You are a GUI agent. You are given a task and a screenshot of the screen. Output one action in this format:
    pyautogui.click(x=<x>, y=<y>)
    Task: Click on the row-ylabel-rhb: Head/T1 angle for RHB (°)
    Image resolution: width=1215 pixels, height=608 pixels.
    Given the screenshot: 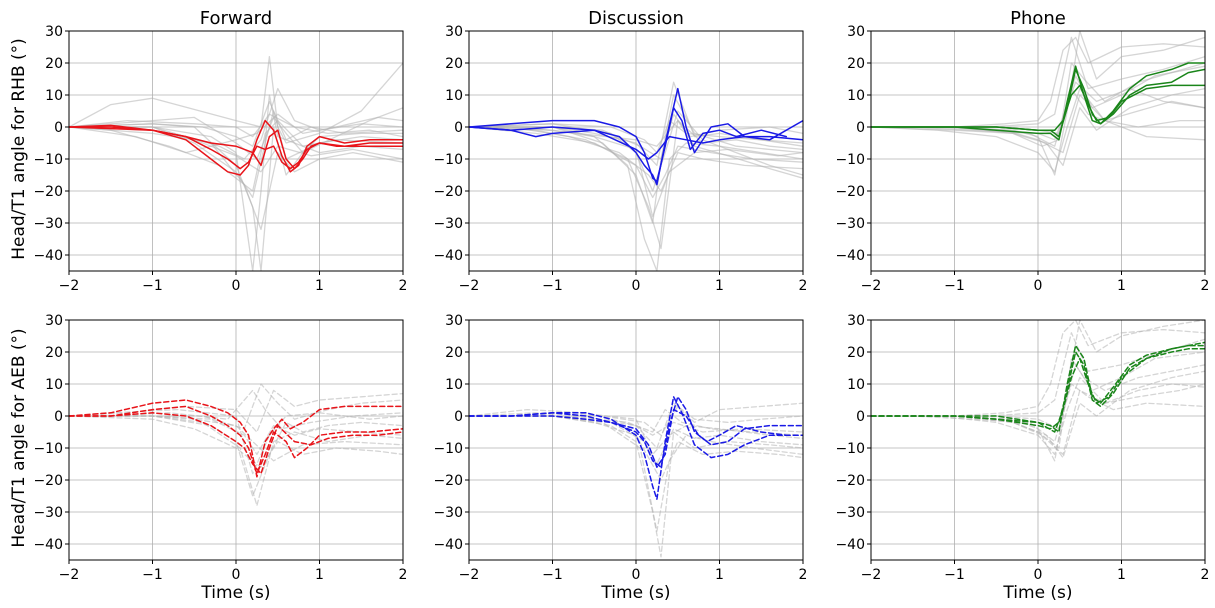 What is the action you would take?
    pyautogui.click(x=19, y=149)
    